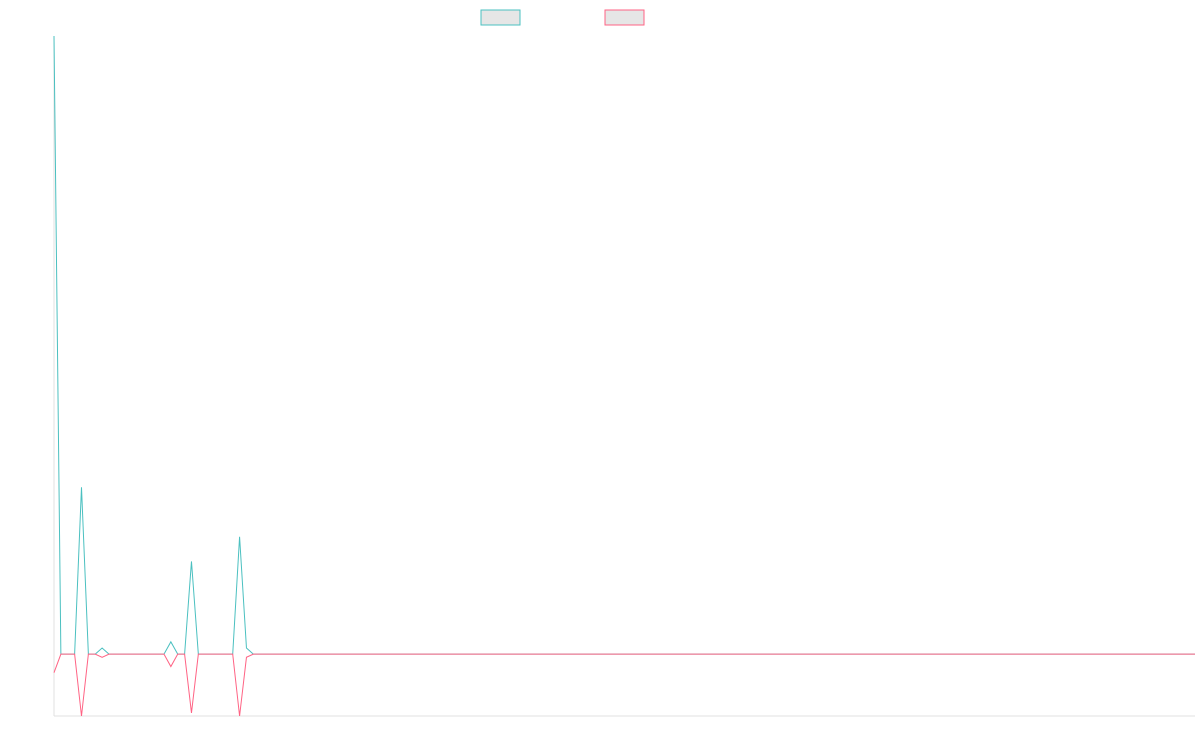  Describe the element at coordinates (624, 685) in the screenshot. I see `series-line` at that location.